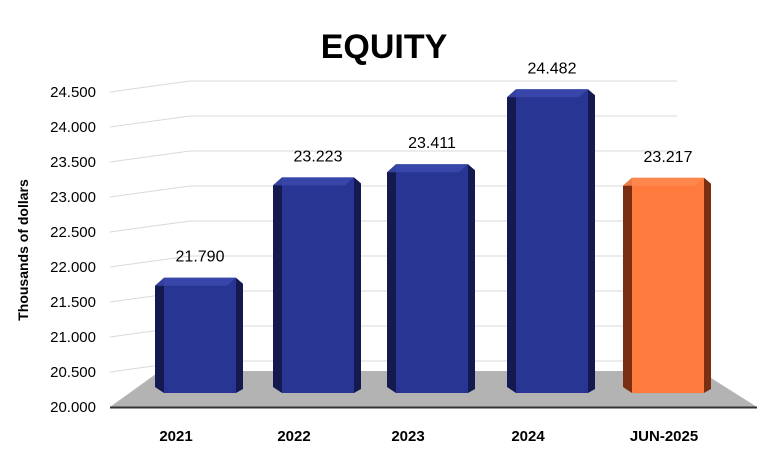 The width and height of the screenshot is (768, 460). What do you see at coordinates (73, 372) in the screenshot?
I see `y-tick-label: 20.500` at bounding box center [73, 372].